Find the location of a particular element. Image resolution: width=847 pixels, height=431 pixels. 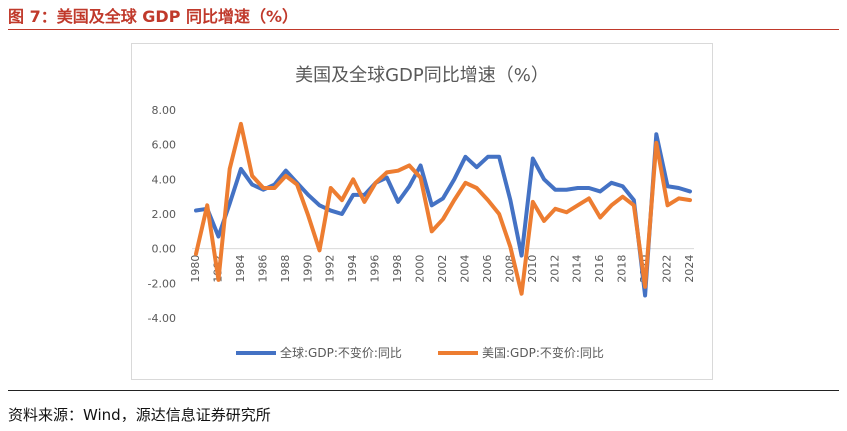

x-tick-label: 2002 is located at coordinates (442, 269).